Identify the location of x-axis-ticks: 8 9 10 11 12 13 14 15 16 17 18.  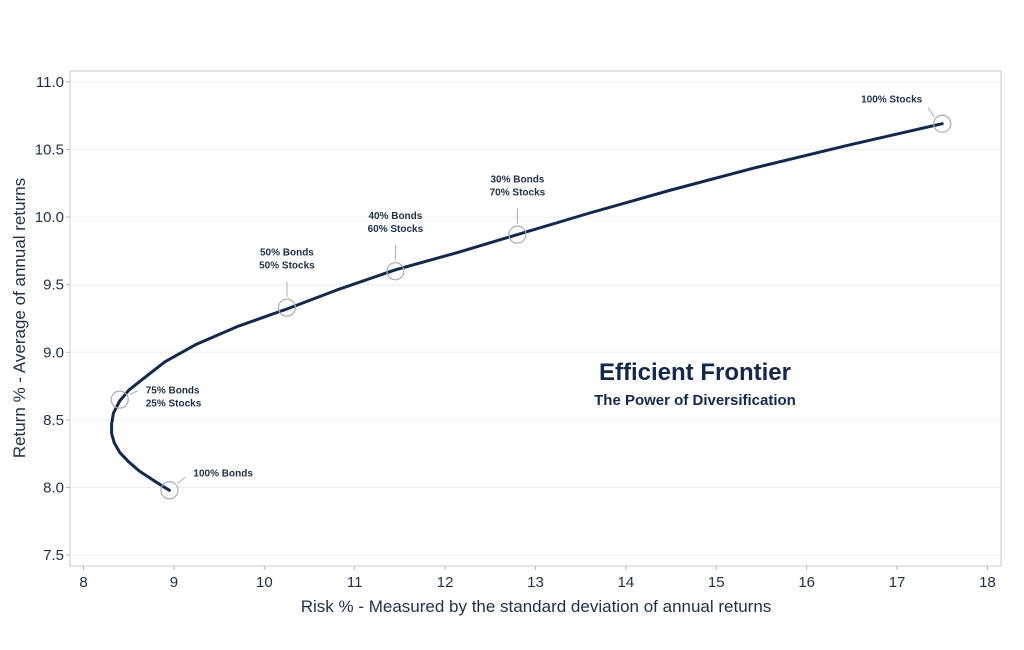
(537, 578).